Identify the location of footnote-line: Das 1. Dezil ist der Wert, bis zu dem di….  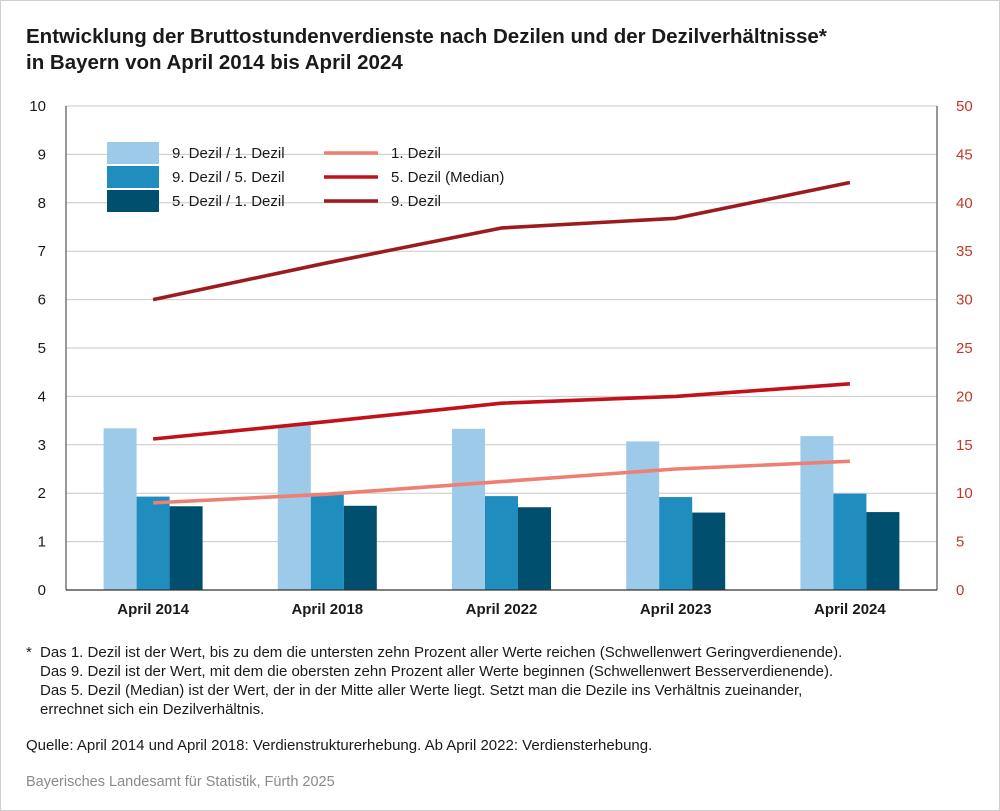
(441, 652).